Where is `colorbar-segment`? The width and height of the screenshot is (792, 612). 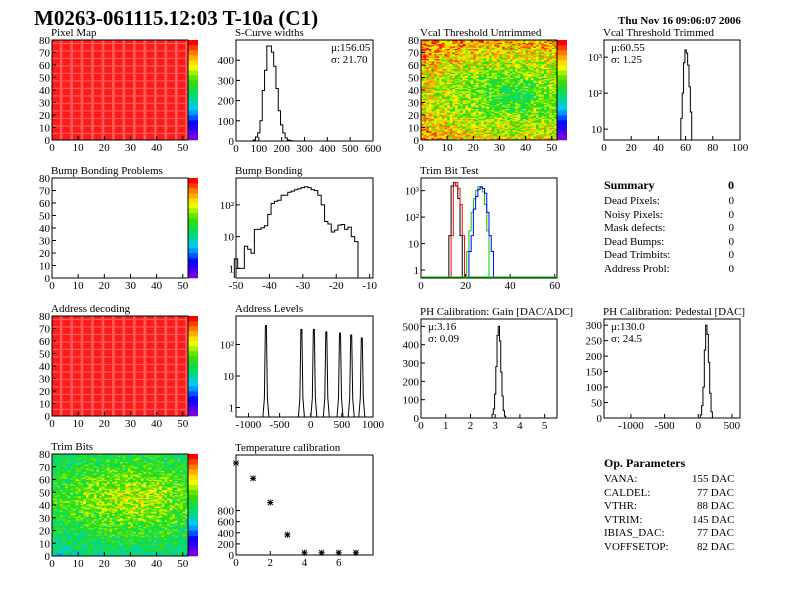 colorbar-segment is located at coordinates (193, 98).